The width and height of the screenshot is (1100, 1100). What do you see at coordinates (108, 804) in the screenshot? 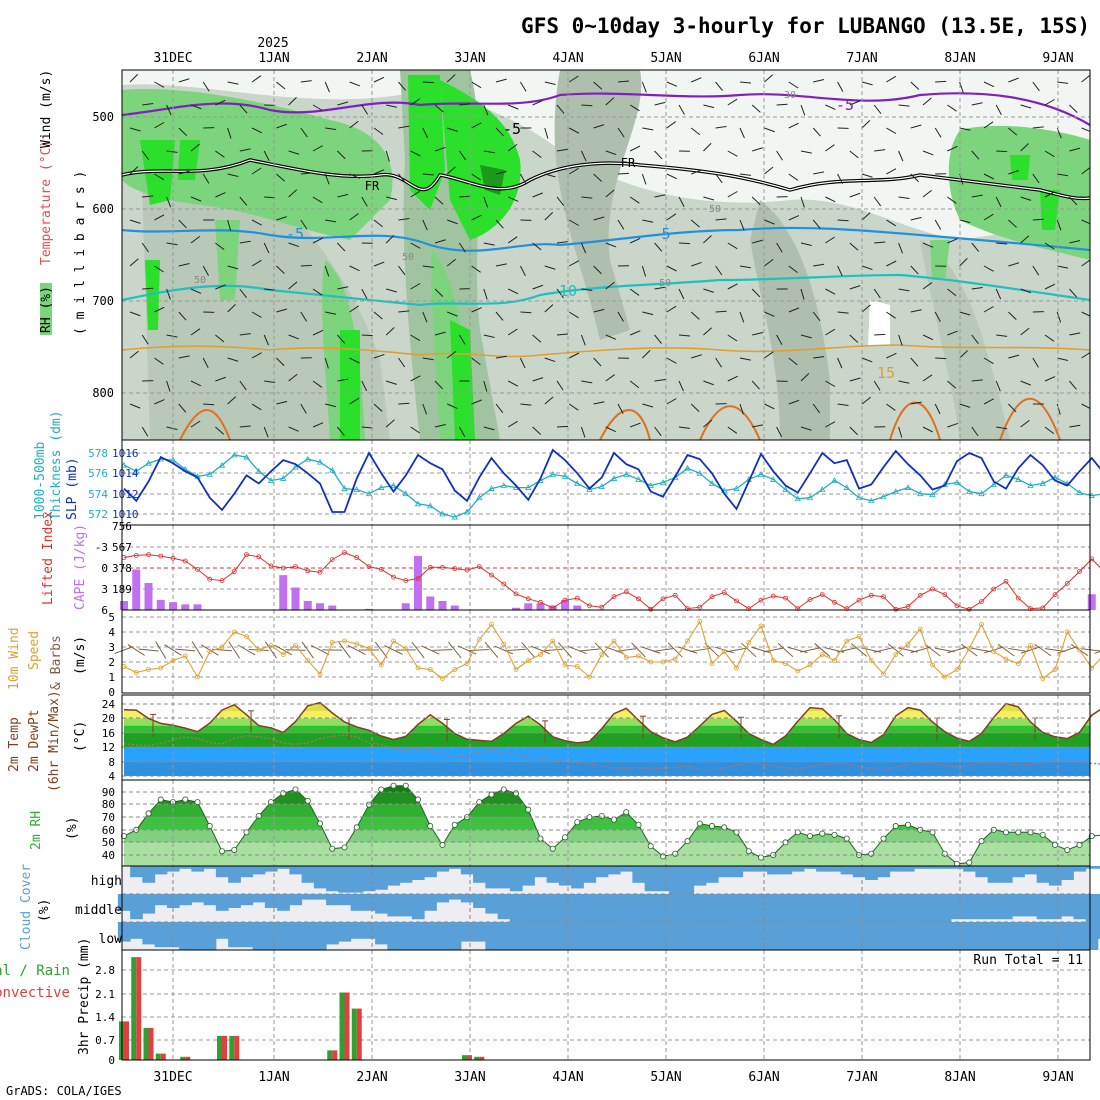
I see `y-tick-label: 80` at bounding box center [108, 804].